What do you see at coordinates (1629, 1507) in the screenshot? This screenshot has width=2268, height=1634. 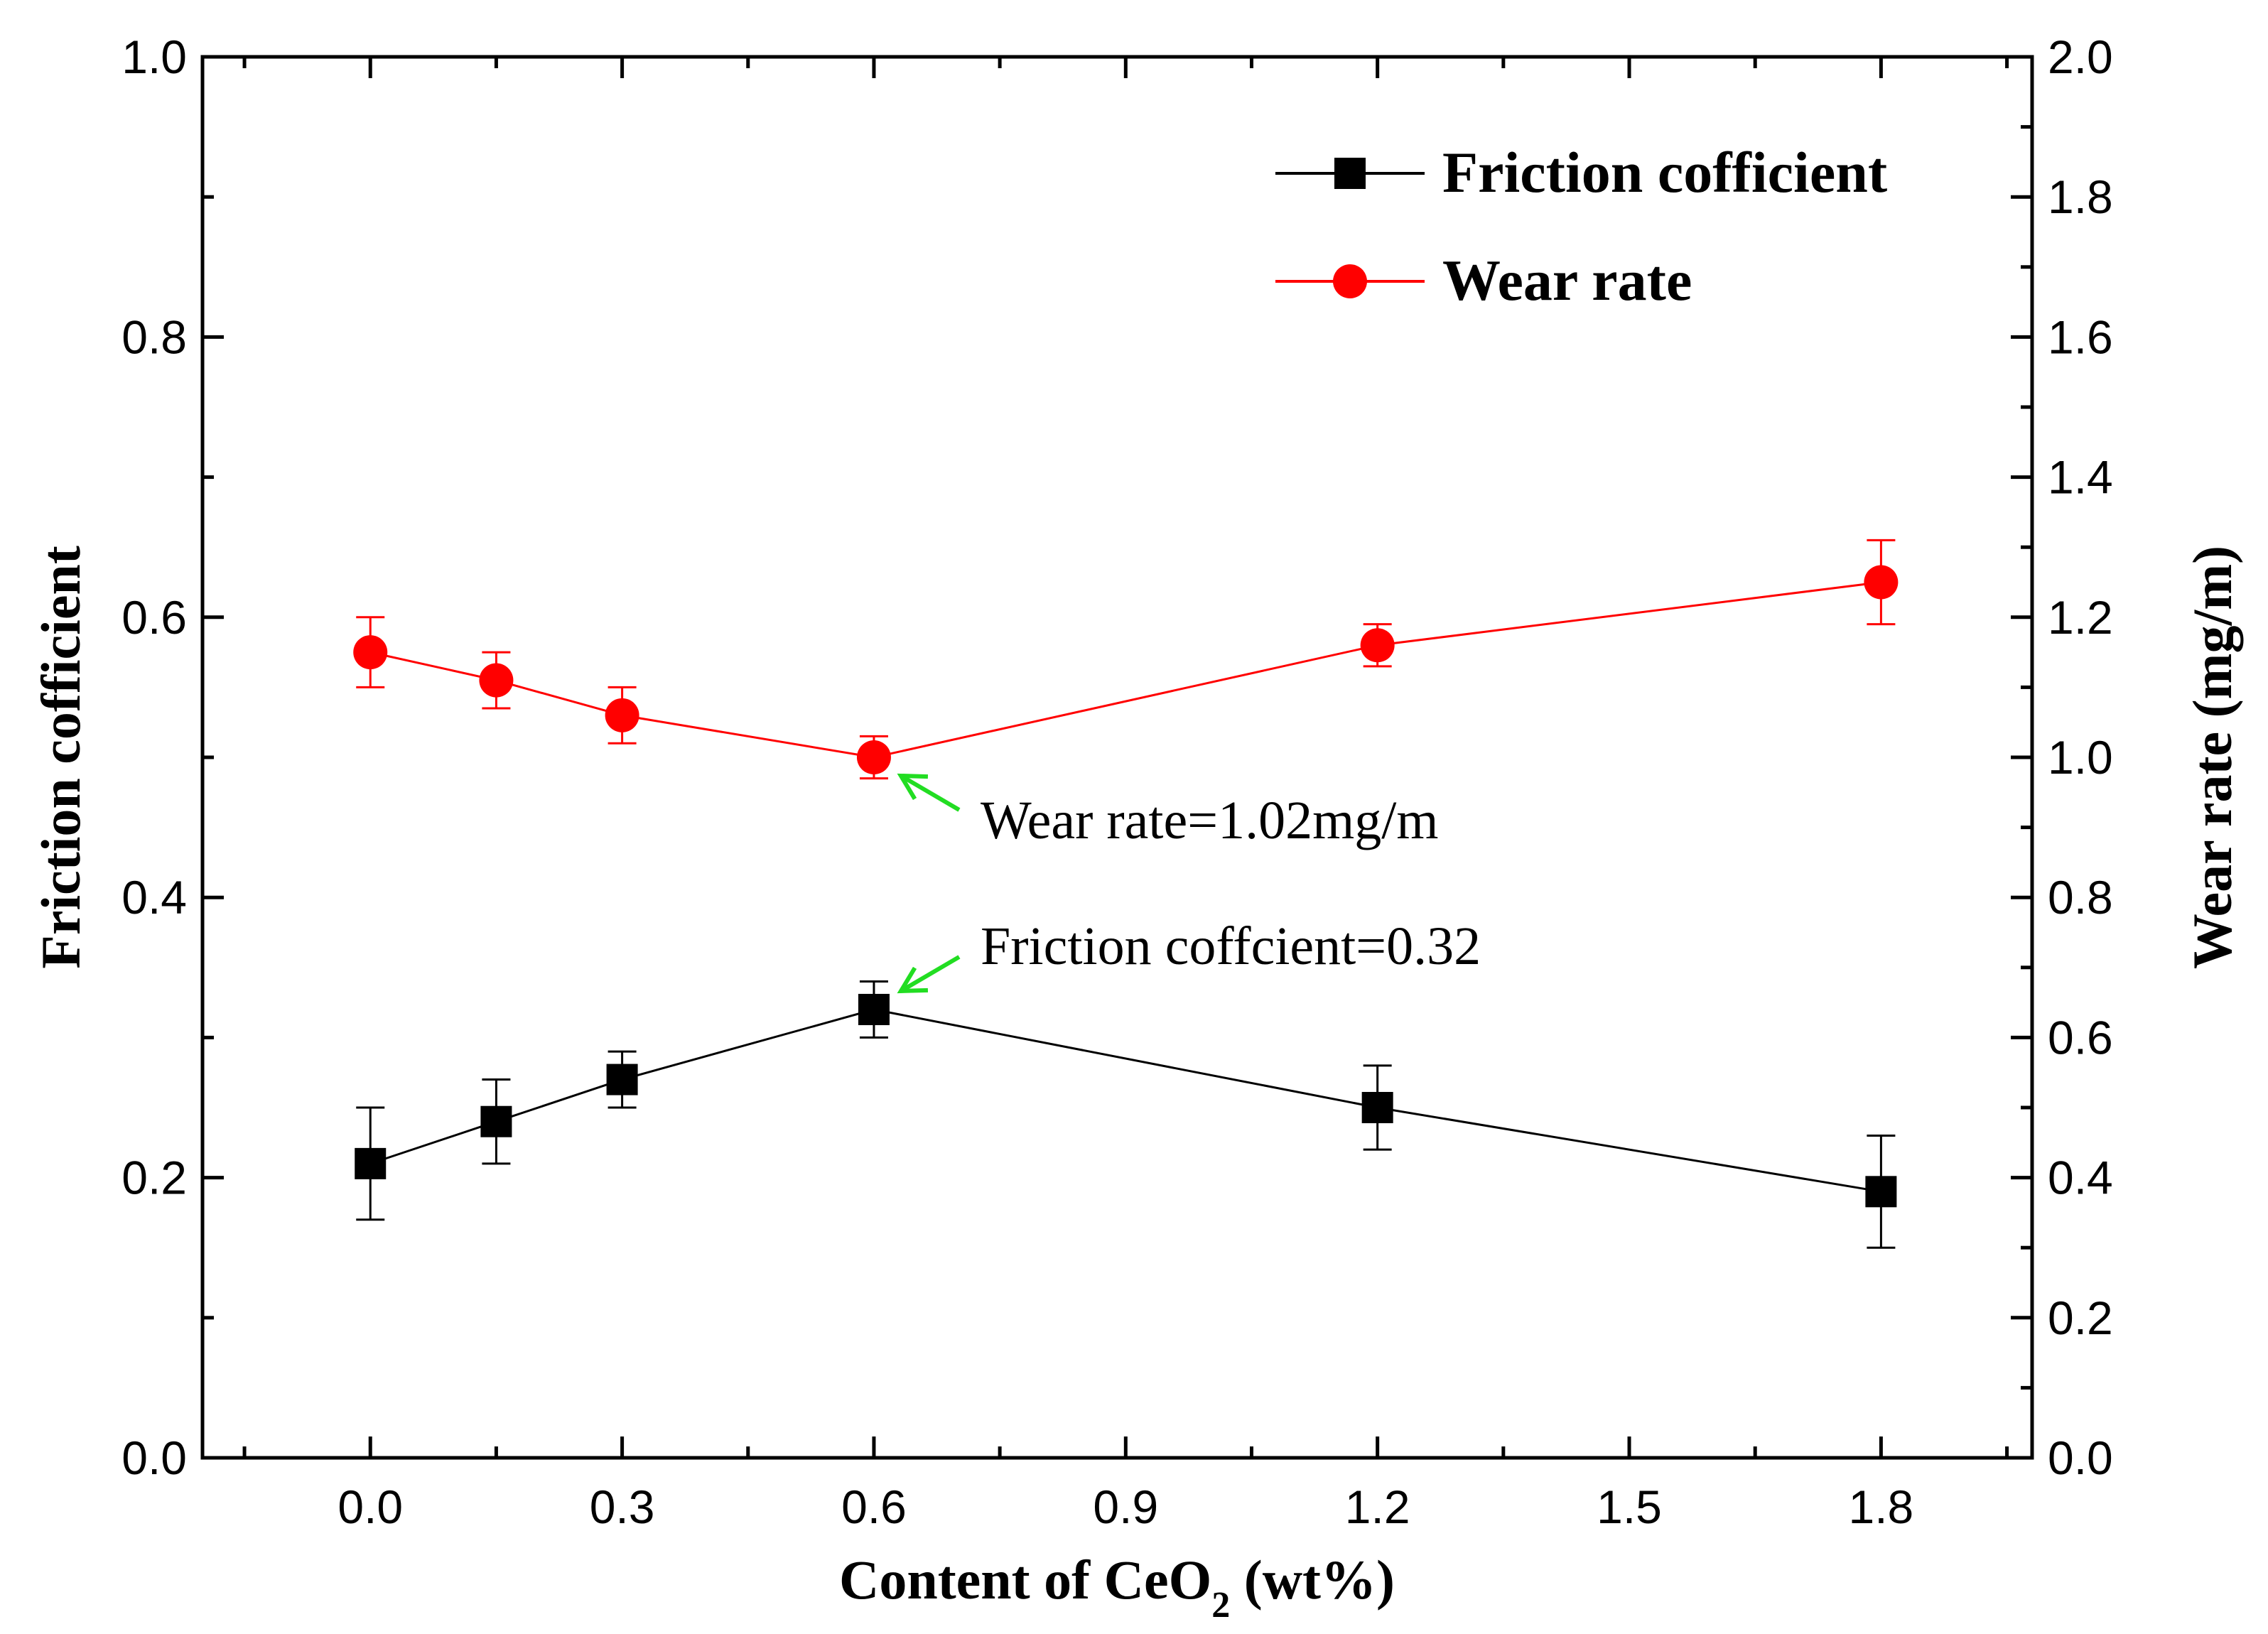 I see `x-tick-label: 1.5` at bounding box center [1629, 1507].